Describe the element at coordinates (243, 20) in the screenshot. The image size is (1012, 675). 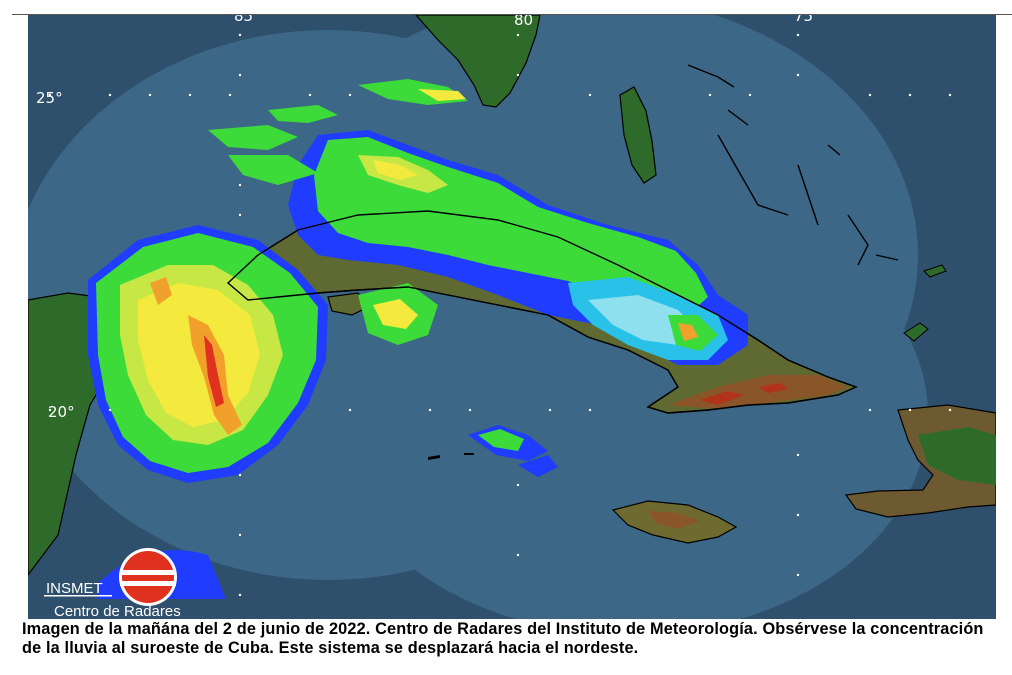
I see `lon-label-85: 85` at that location.